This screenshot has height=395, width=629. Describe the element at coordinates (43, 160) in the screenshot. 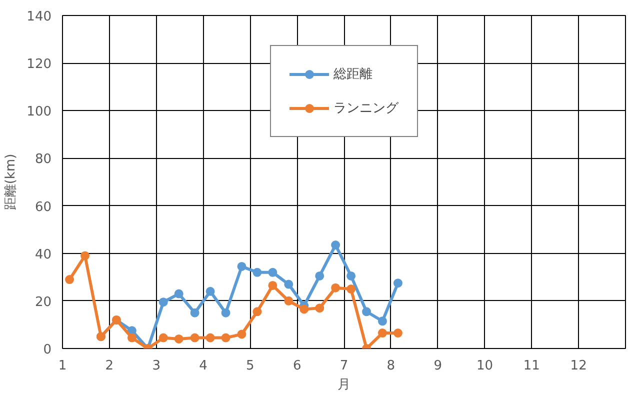

I see `y-tick-label: 80` at that location.